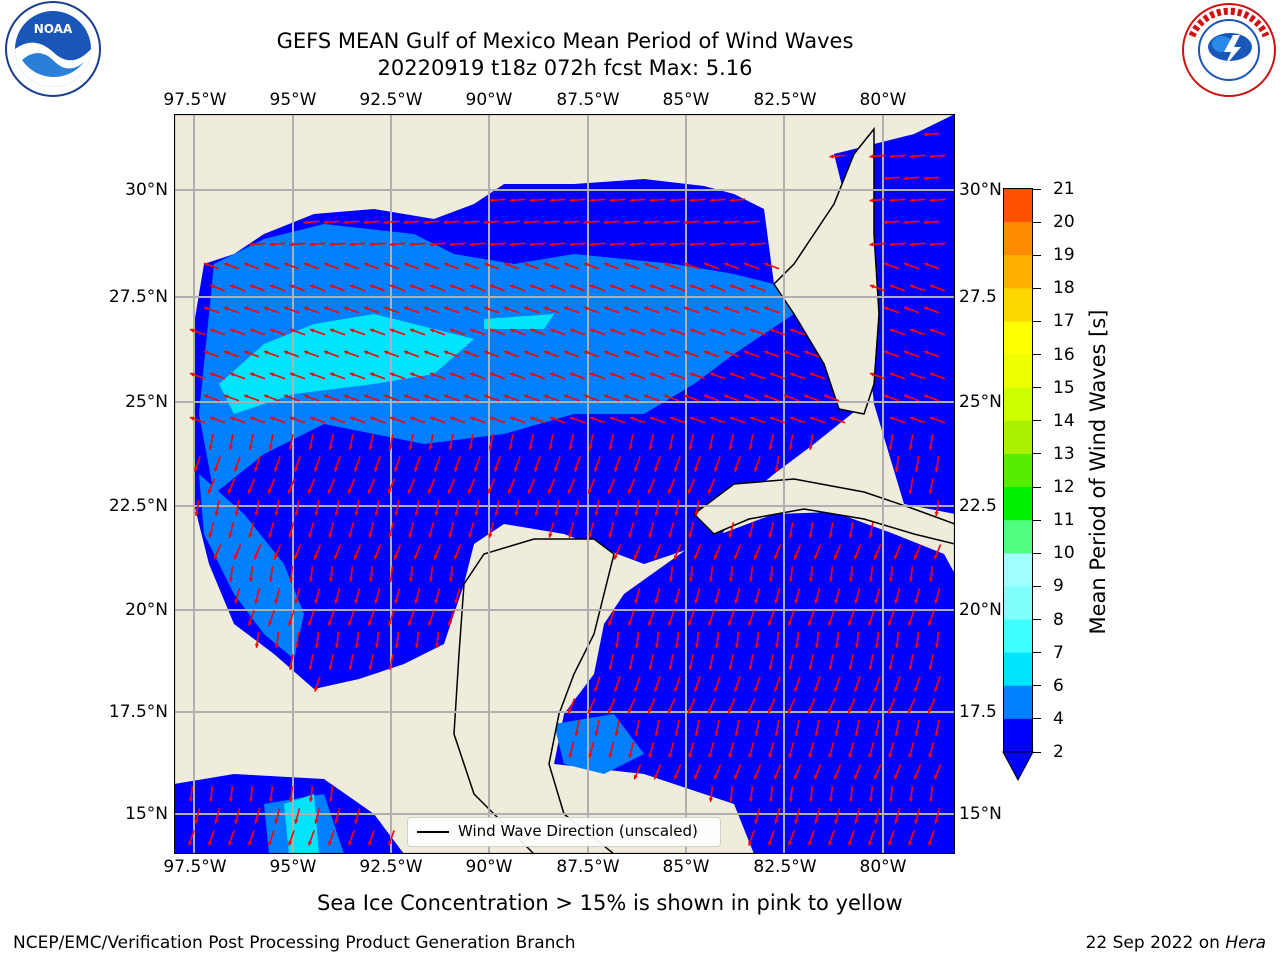 Image resolution: width=1280 pixels, height=960 pixels. Describe the element at coordinates (1064, 487) in the screenshot. I see `colorbar-tick-label: 12` at that location.